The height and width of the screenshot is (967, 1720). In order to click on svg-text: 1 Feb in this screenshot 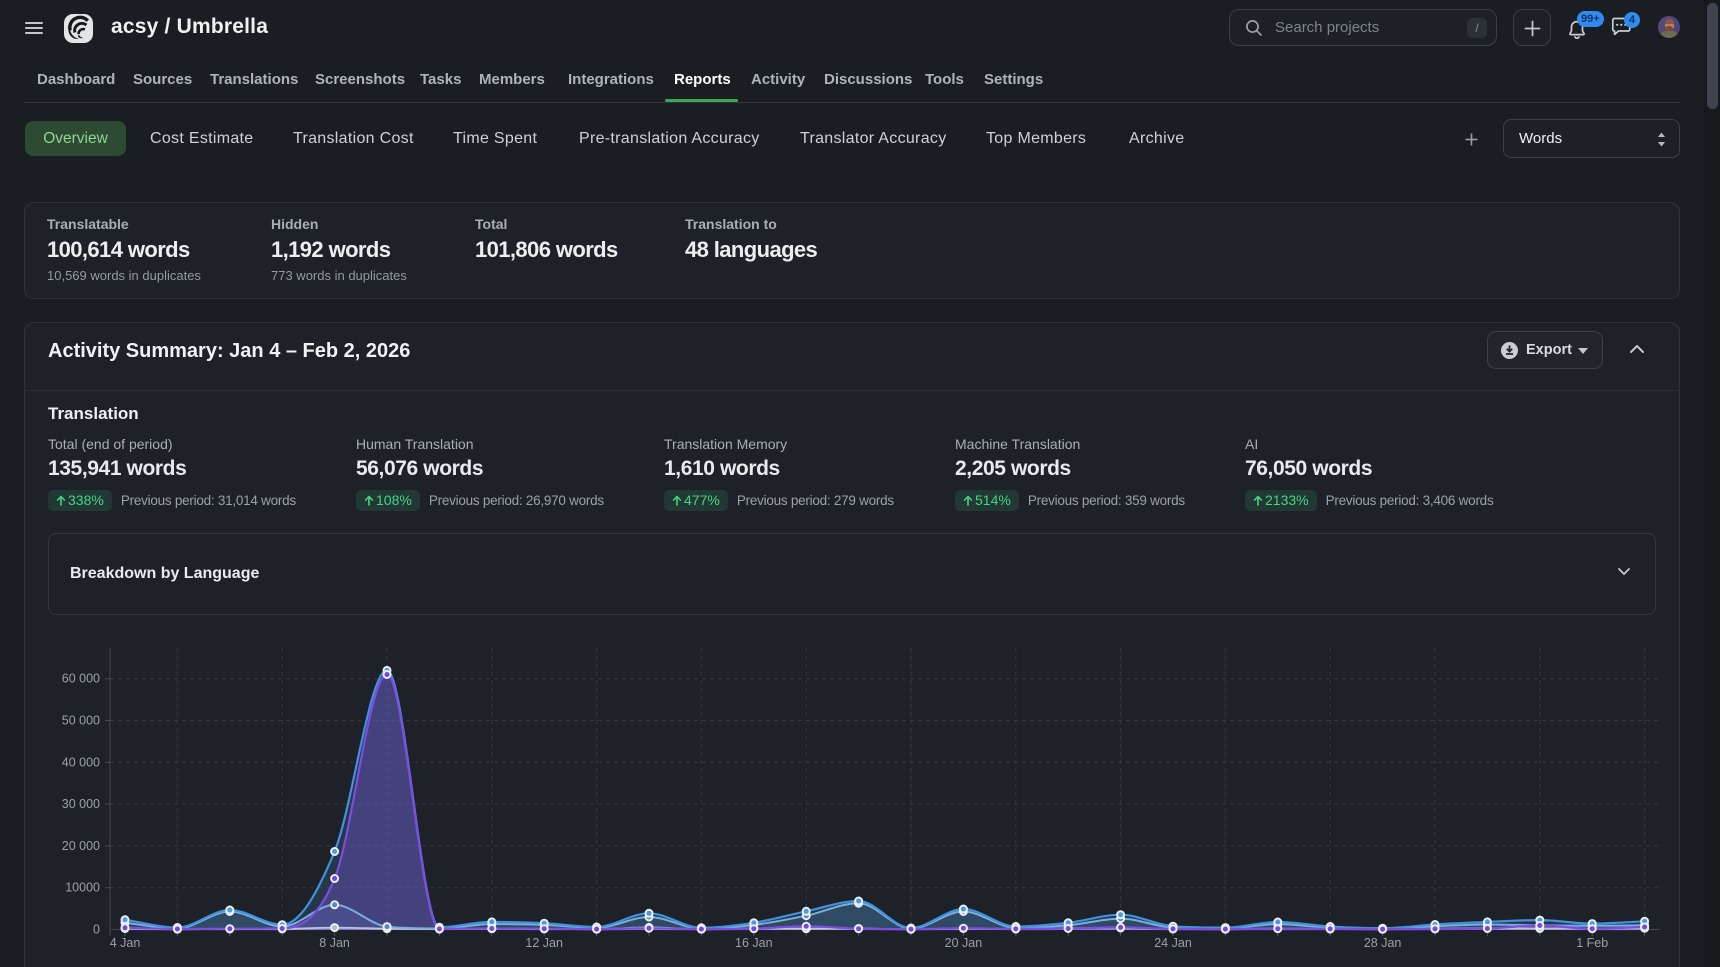, I will do `click(1592, 943)`.